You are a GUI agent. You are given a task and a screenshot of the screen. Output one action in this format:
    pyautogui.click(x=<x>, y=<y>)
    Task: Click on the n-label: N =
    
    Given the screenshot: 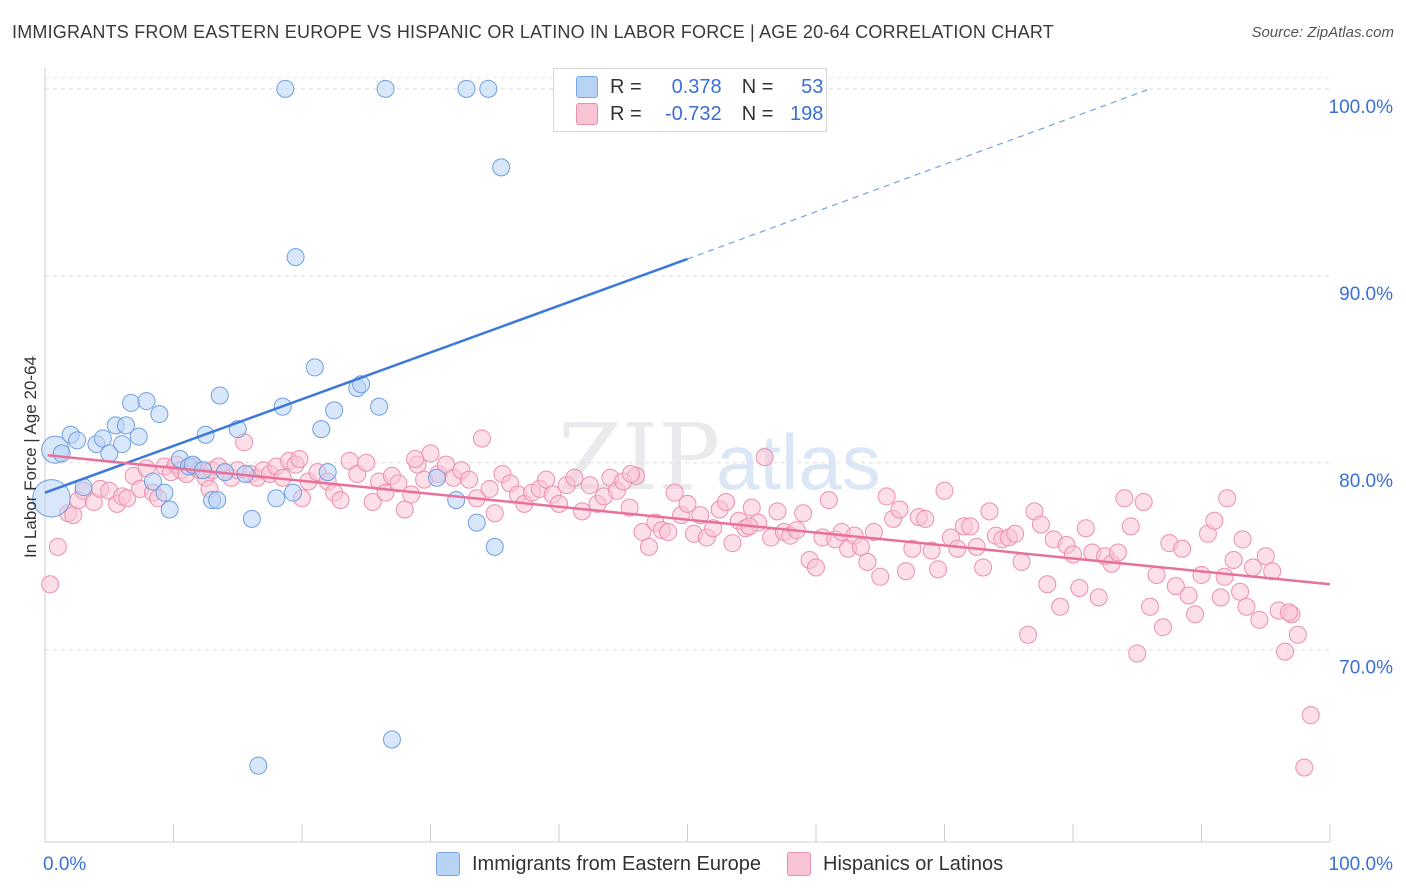 What is the action you would take?
    pyautogui.click(x=757, y=113)
    